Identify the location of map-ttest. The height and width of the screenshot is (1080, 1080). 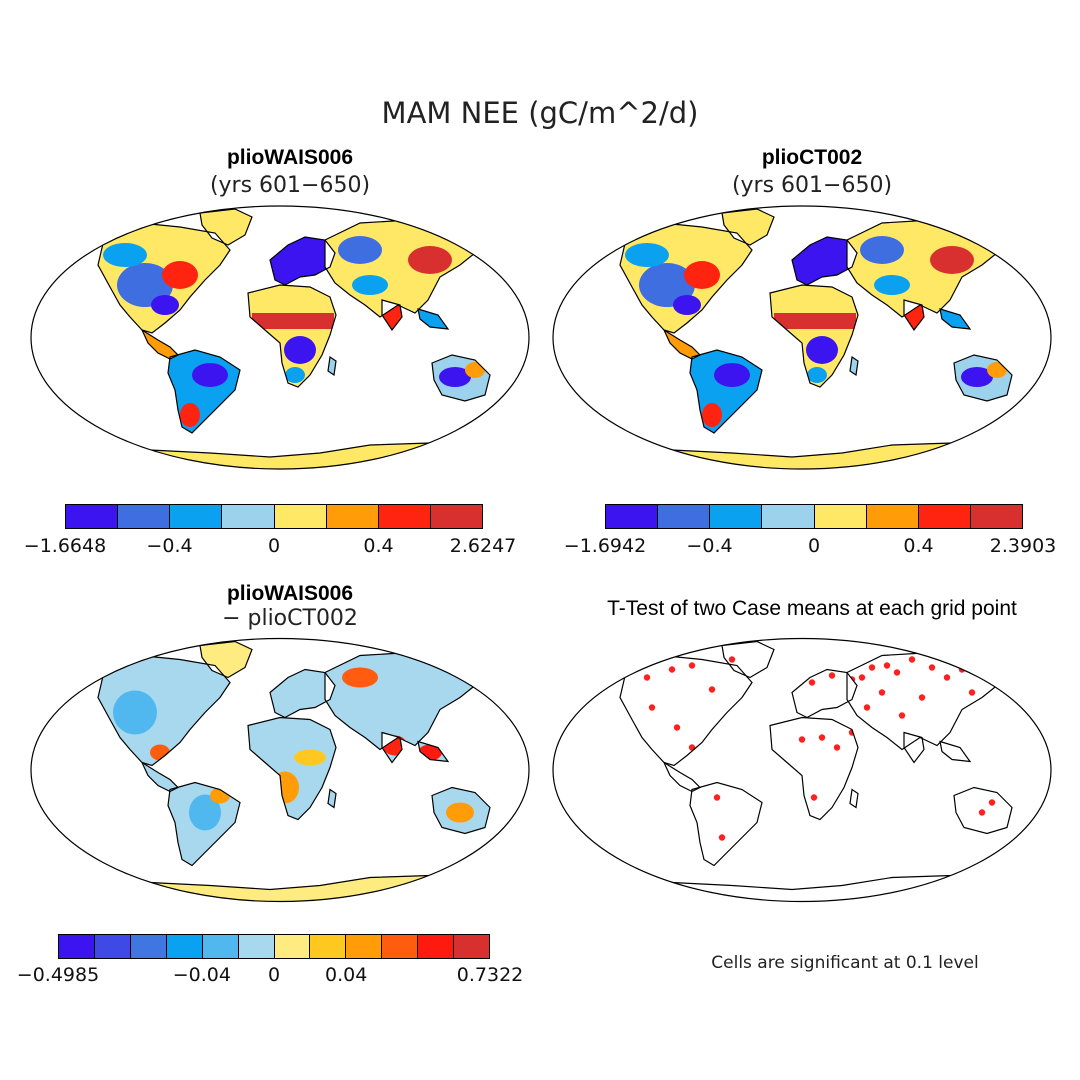
(802, 770).